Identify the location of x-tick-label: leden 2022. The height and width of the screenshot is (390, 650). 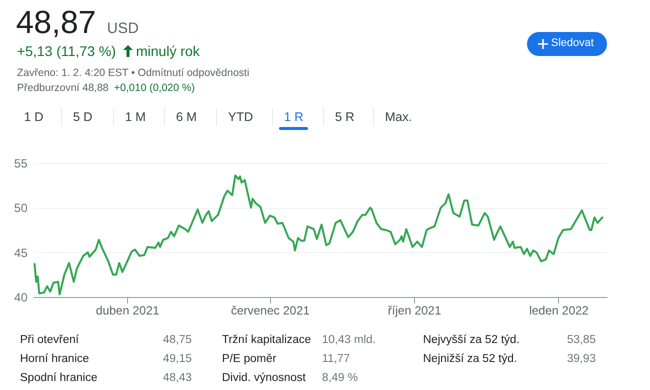
(559, 311).